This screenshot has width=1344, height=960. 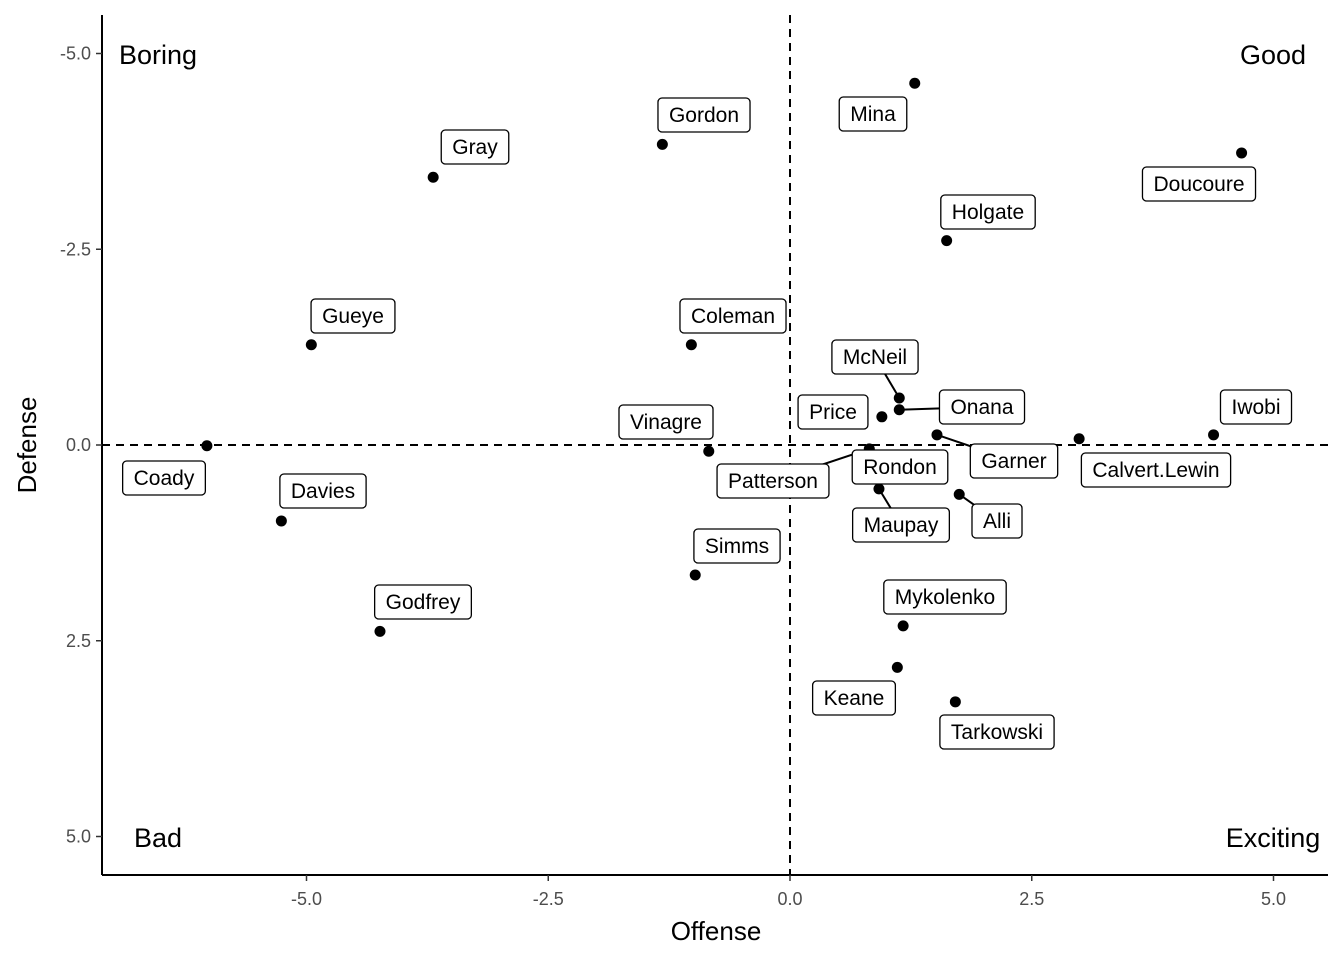 I want to click on point-label-text: Patterson, so click(x=773, y=481).